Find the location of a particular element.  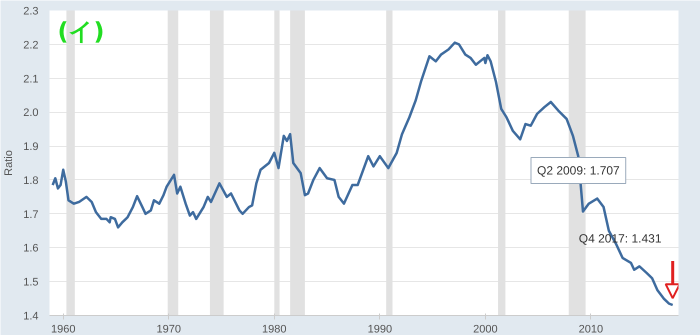

y-tick-label: 2.1 is located at coordinates (31, 79).